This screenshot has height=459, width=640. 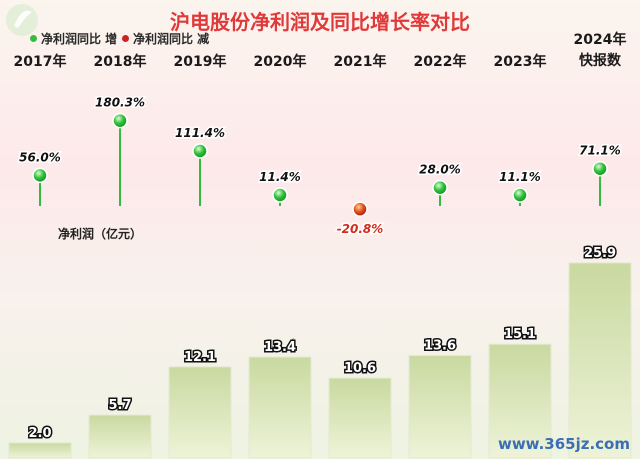 I want to click on category-label: 快报数, so click(x=600, y=60).